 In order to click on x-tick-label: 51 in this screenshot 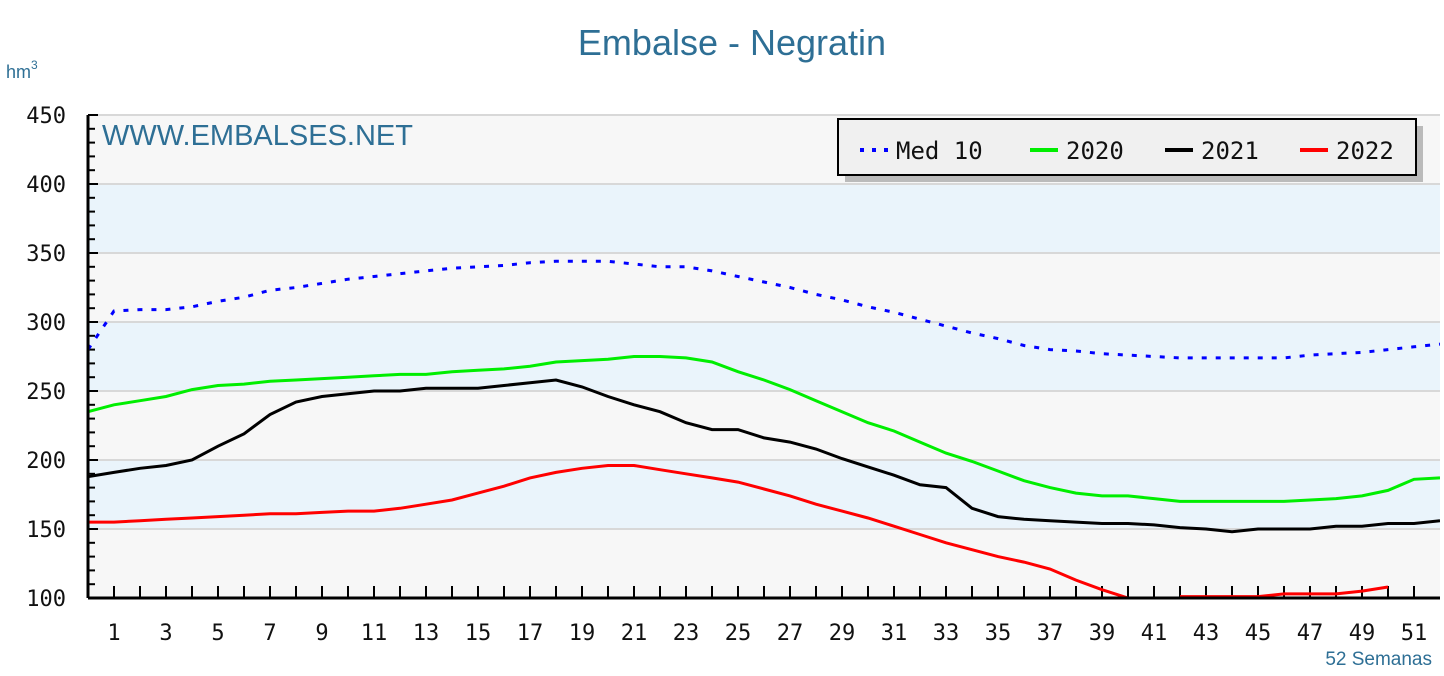, I will do `click(1414, 633)`.